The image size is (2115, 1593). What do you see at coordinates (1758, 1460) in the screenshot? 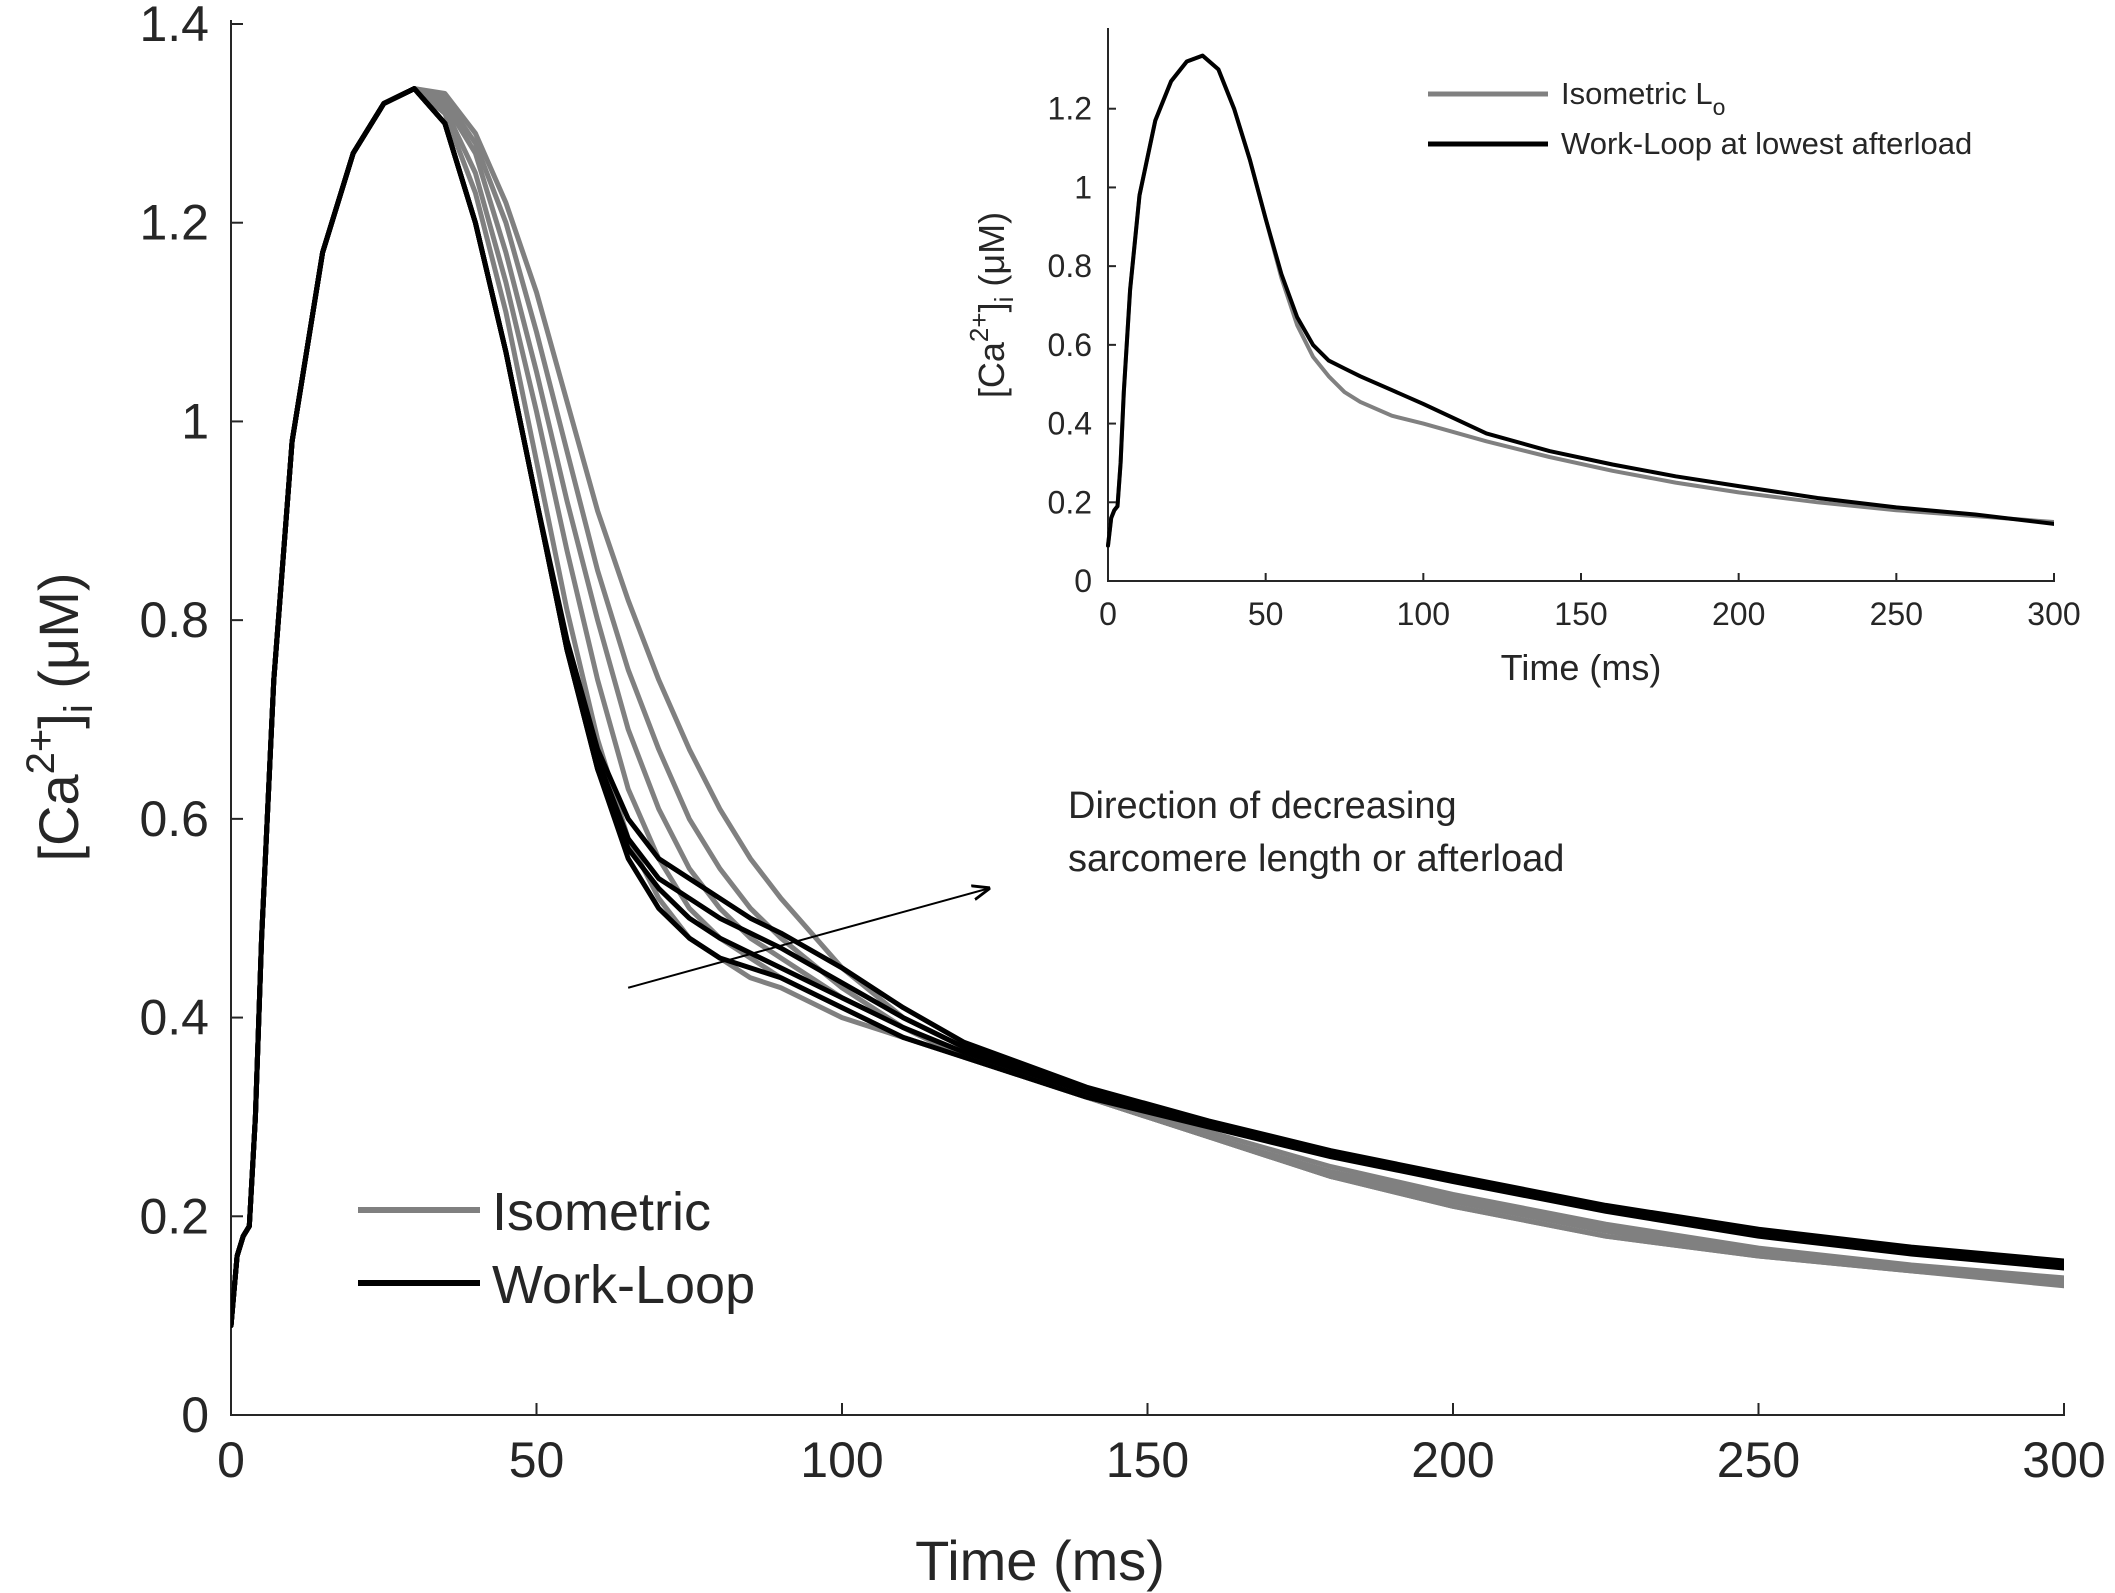
I see `main-x-tick-label: 250` at bounding box center [1758, 1460].